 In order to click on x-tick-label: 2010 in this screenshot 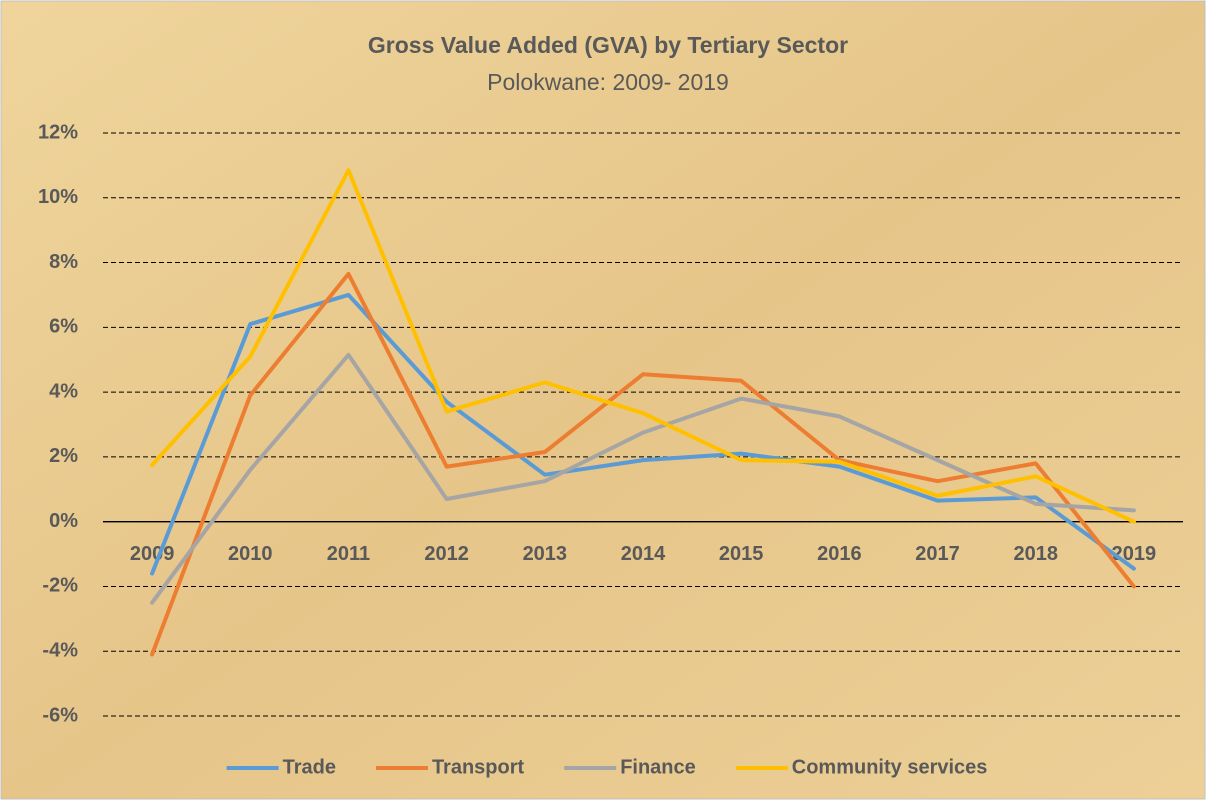, I will do `click(250, 554)`.